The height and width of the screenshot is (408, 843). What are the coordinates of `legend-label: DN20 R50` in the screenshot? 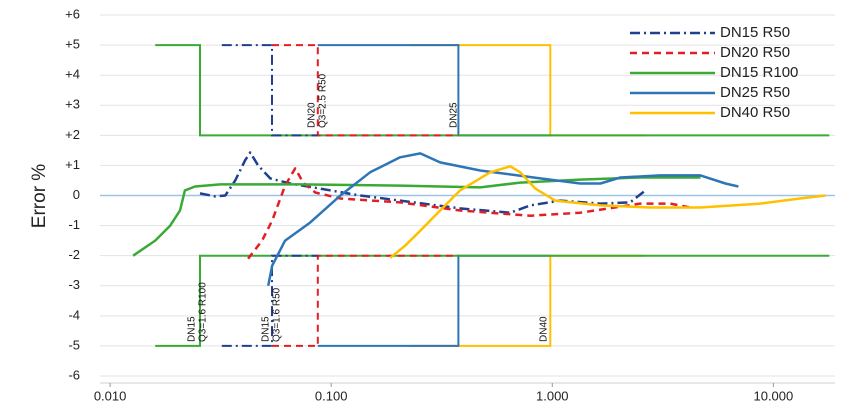 It's located at (755, 52).